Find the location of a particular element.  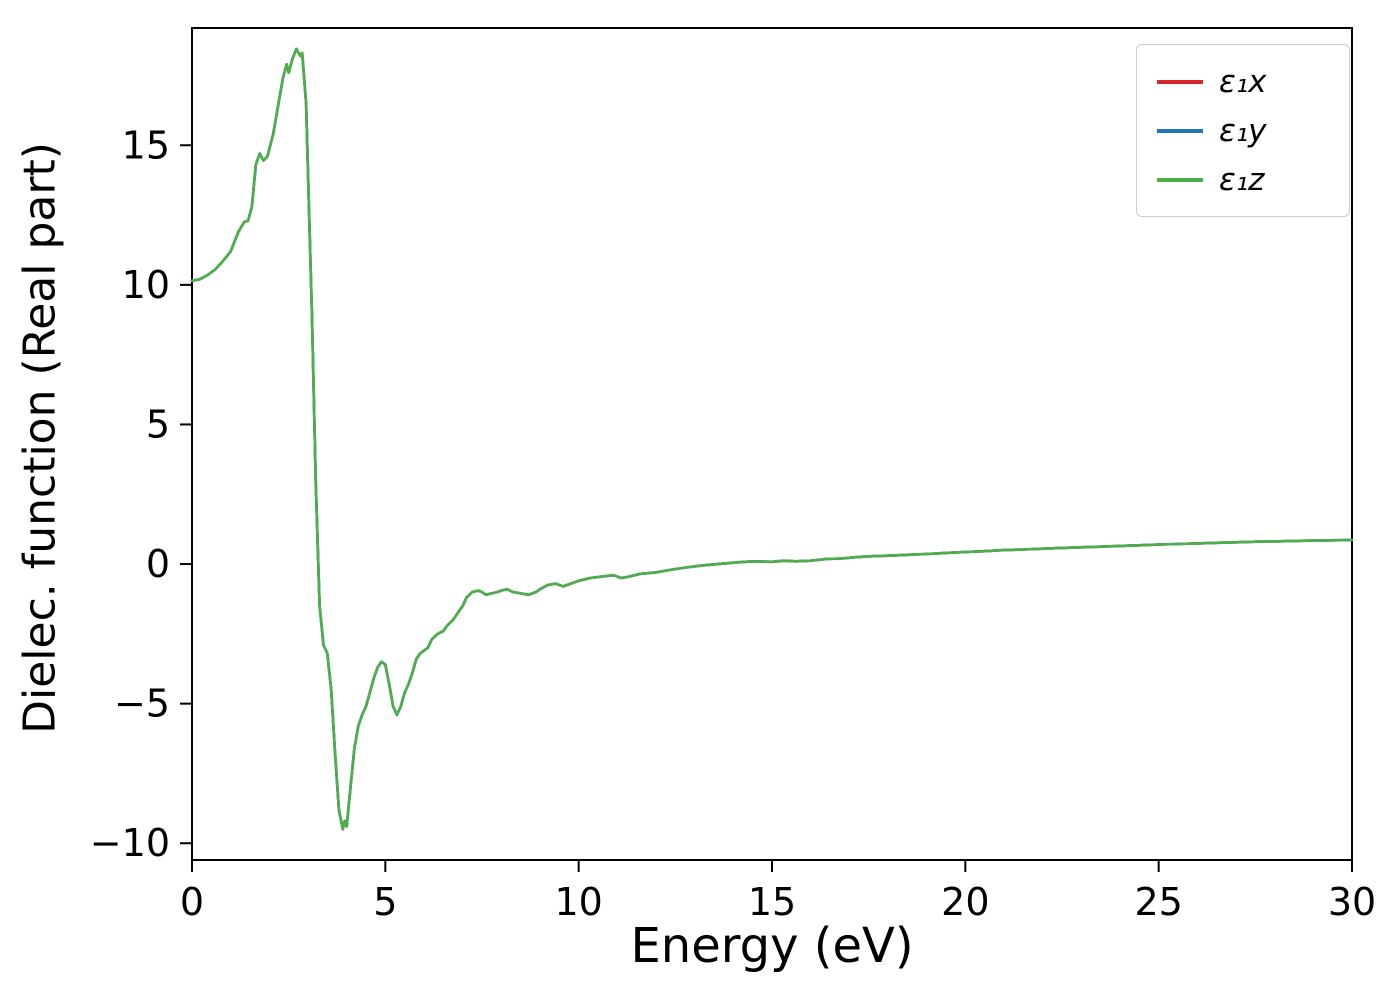

legend-line-swatch-blue is located at coordinates (1180, 130).